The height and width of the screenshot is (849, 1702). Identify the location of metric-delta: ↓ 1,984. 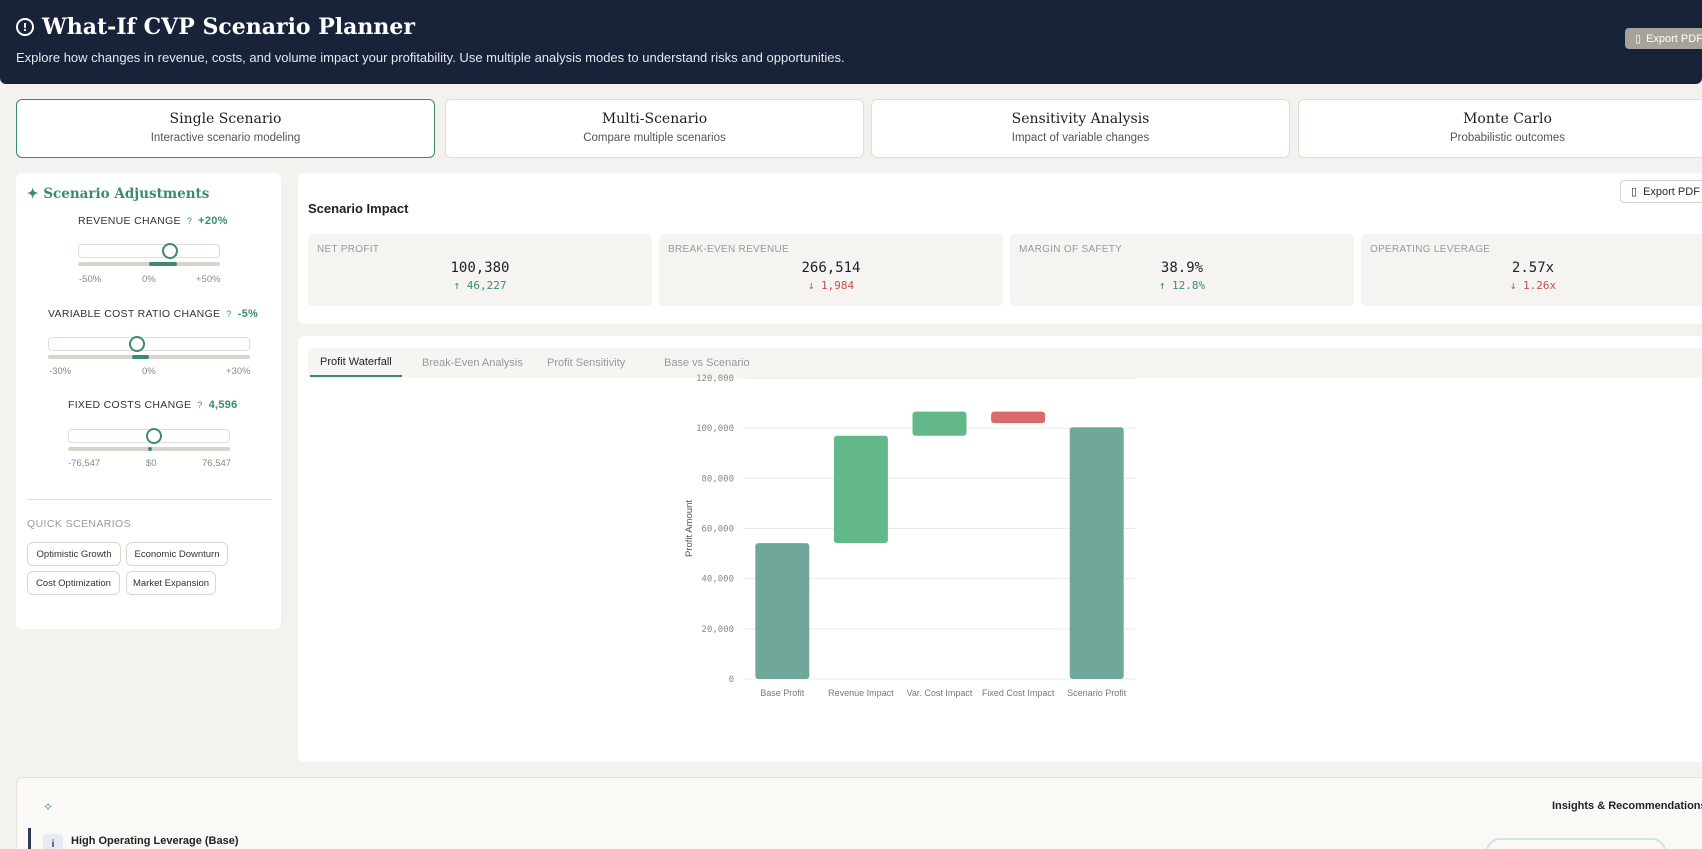
(831, 285).